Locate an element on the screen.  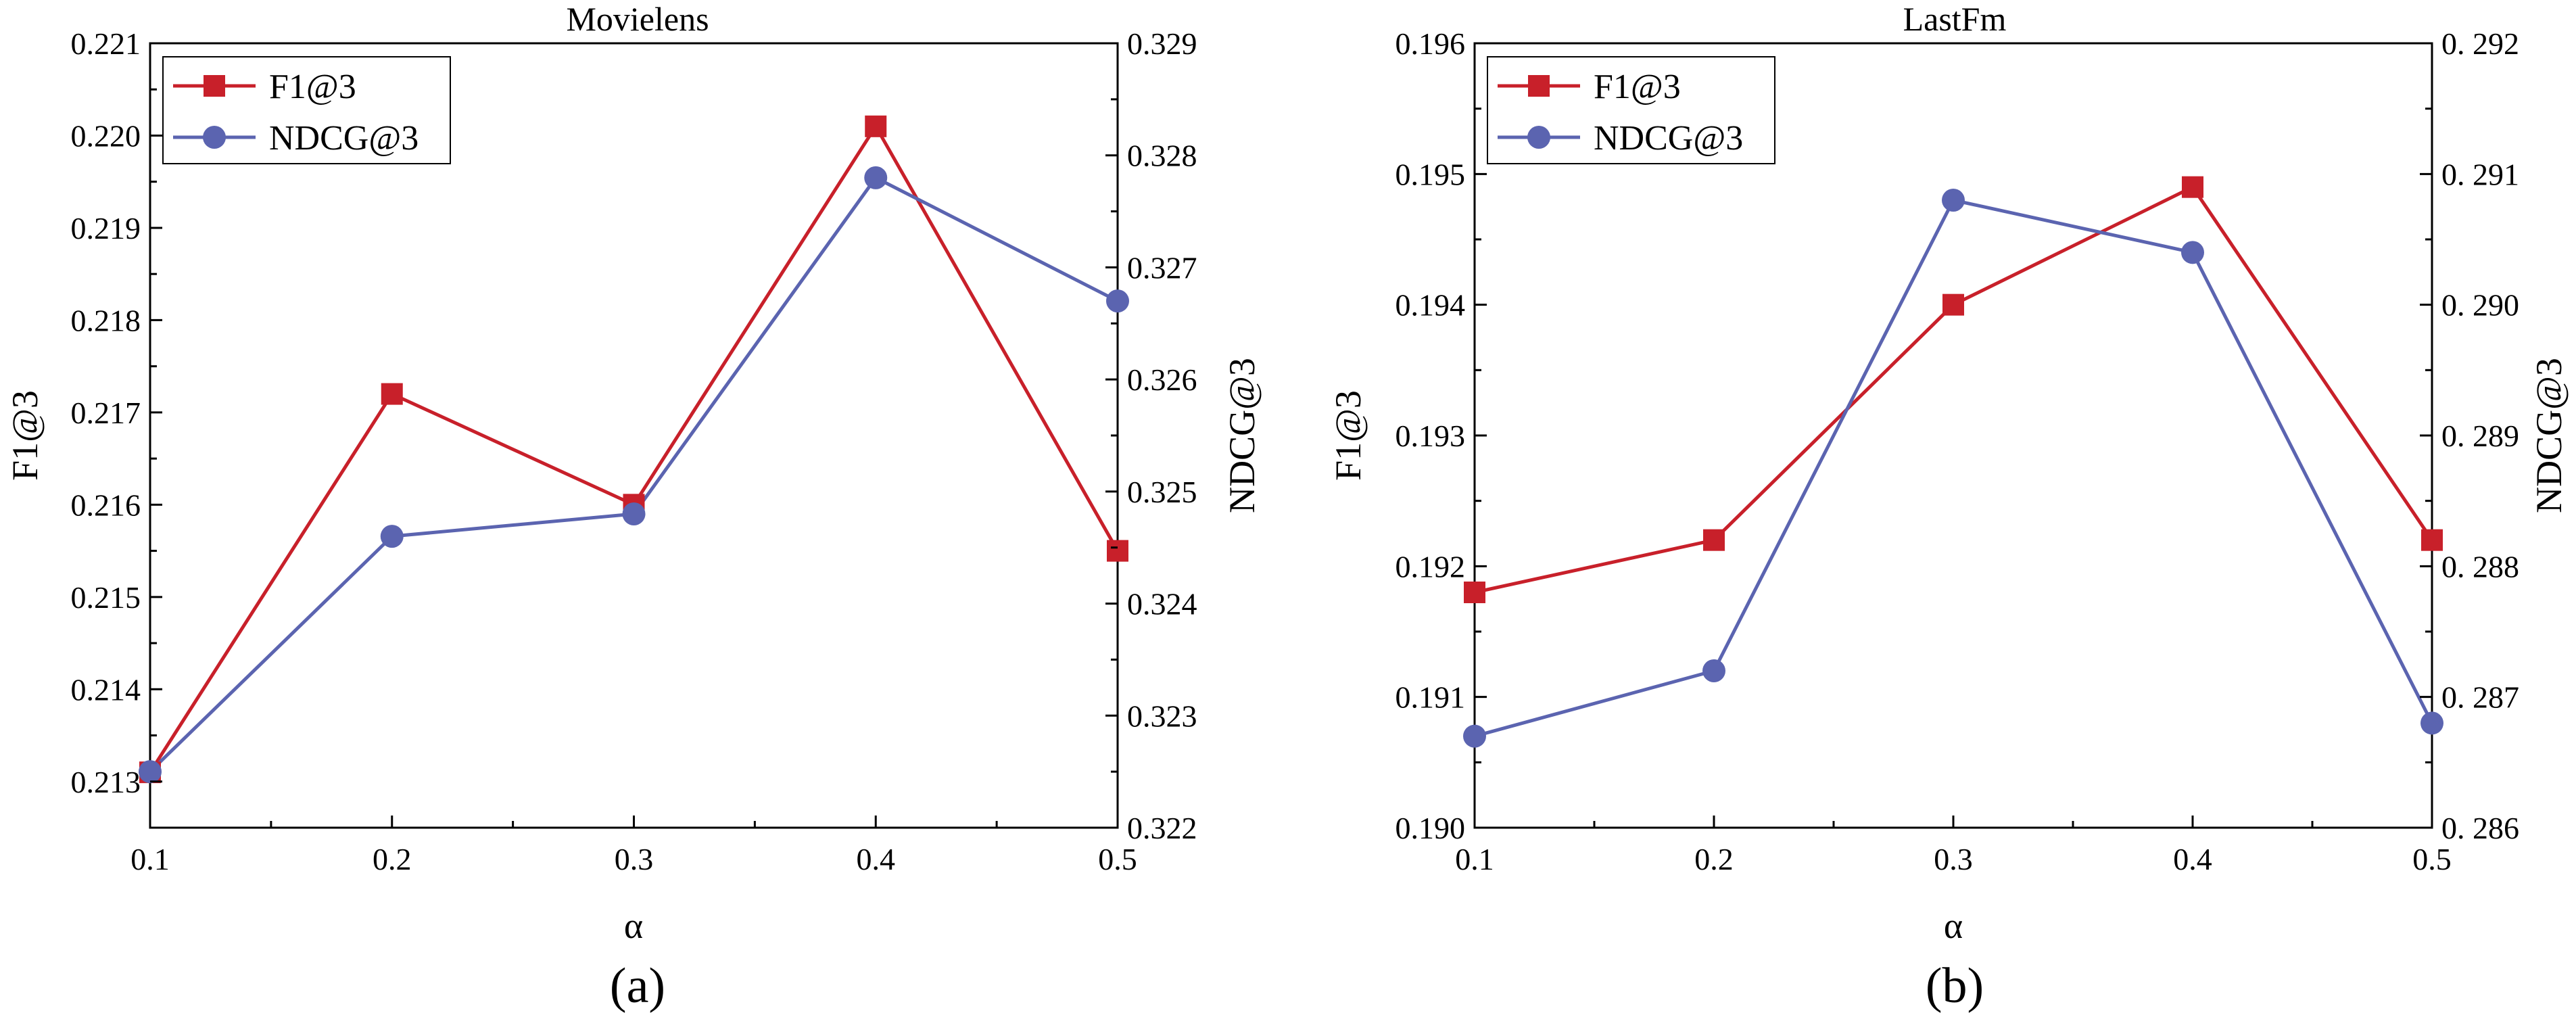
y-left-tick-label: 0.192 is located at coordinates (1431, 566).